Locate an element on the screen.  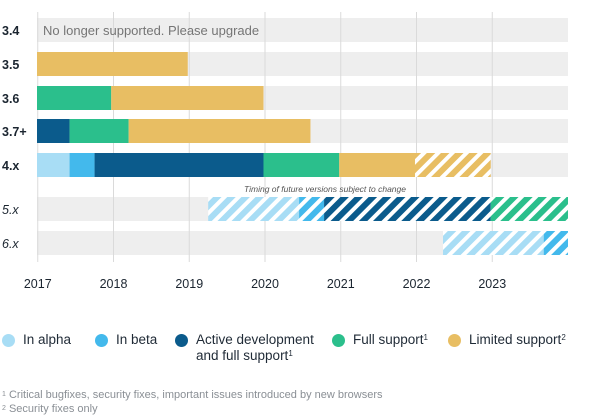
row-label-37: 3.7+ is located at coordinates (14, 132).